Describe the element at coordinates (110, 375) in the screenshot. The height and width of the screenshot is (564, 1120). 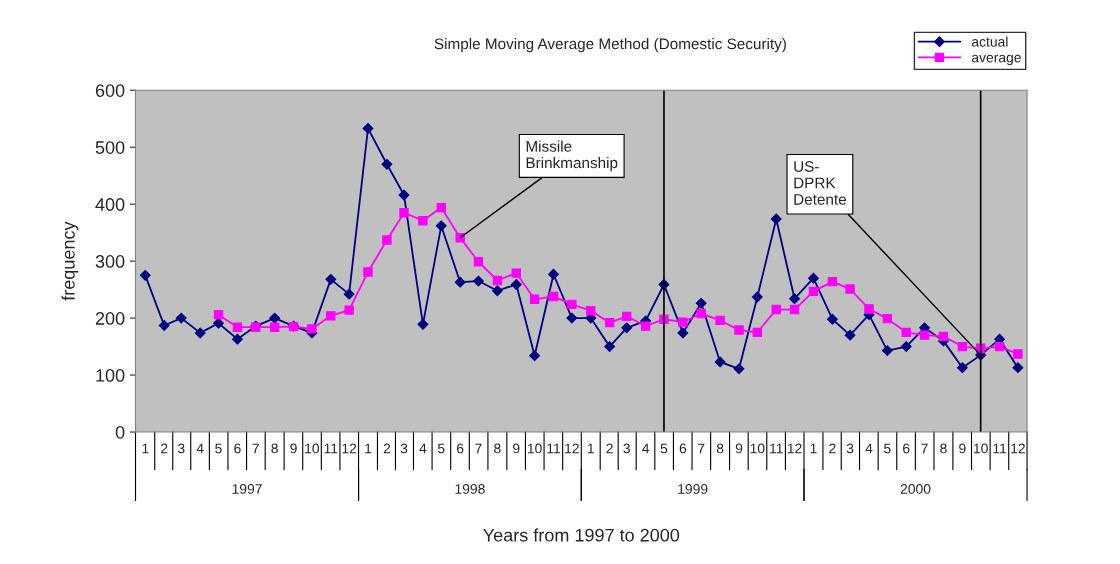
I see `y-tick-label: 100` at that location.